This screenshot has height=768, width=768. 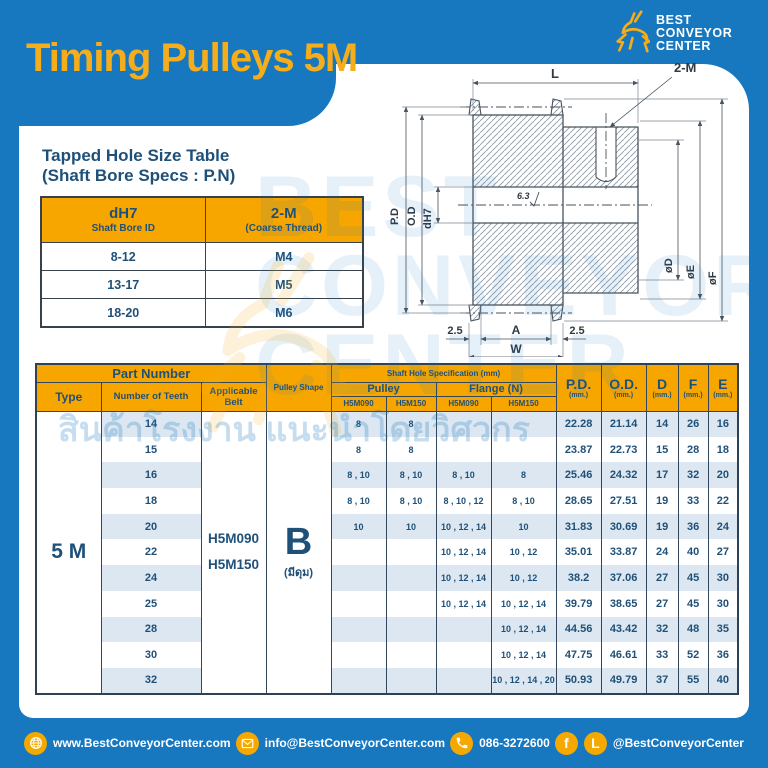 I want to click on tapped-col1-header: dH7 Shaft Bore ID, so click(x=123, y=219).